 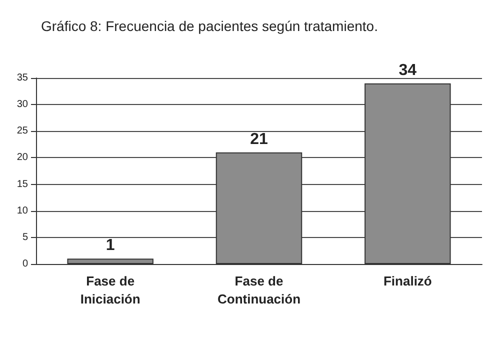 What do you see at coordinates (22, 210) in the screenshot?
I see `y-tick-label: 10` at bounding box center [22, 210].